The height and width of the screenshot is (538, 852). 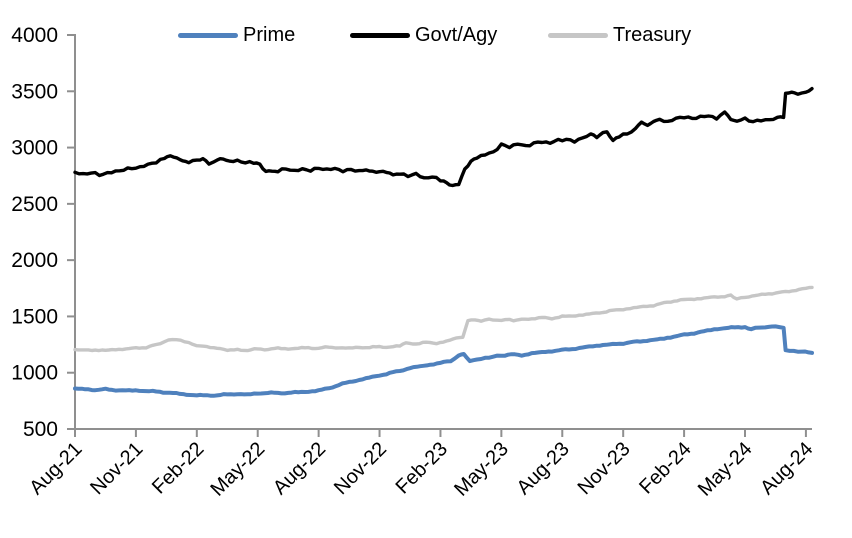 I want to click on y-tick-label: 2000, so click(x=34, y=260).